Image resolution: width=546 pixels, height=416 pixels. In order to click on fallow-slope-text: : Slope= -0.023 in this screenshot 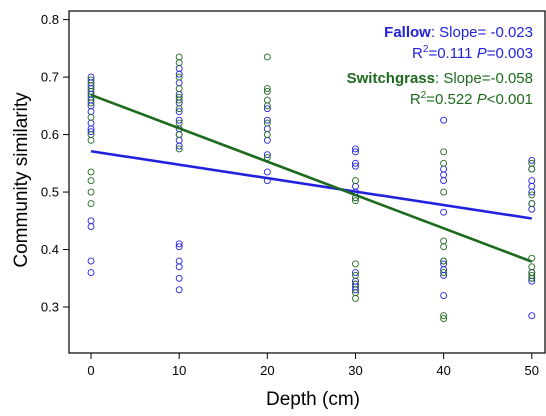, I will do `click(482, 32)`.